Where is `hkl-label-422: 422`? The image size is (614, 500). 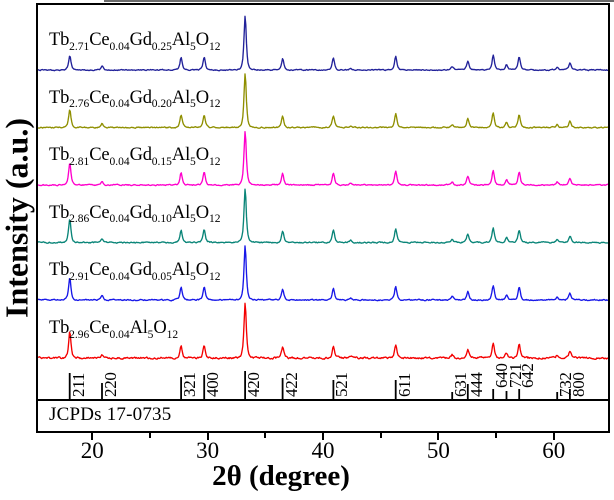
hkl-label-422: 422 is located at coordinates (291, 384).